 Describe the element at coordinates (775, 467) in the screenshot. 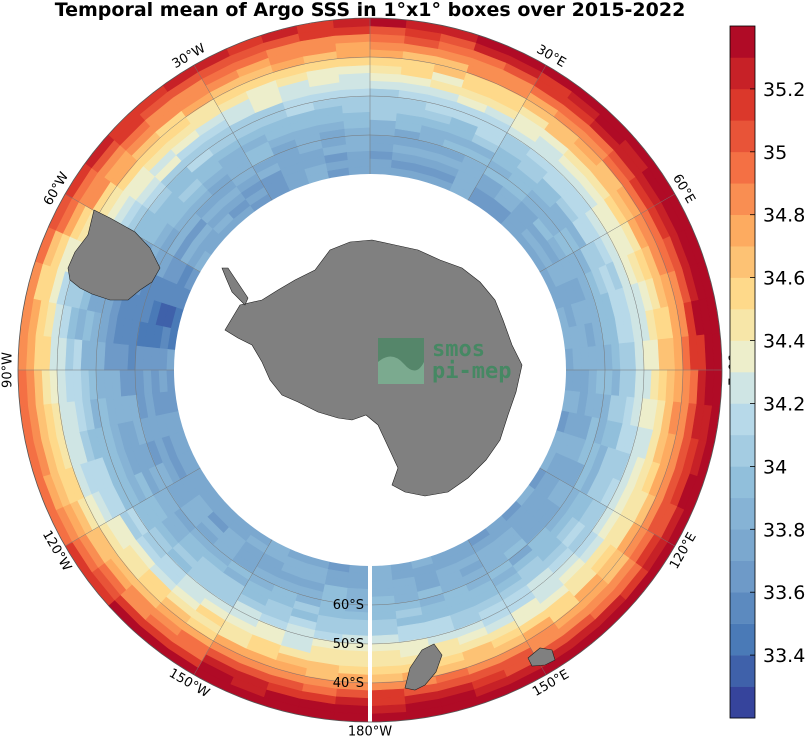

I see `colorbar-tick-label: 34` at that location.